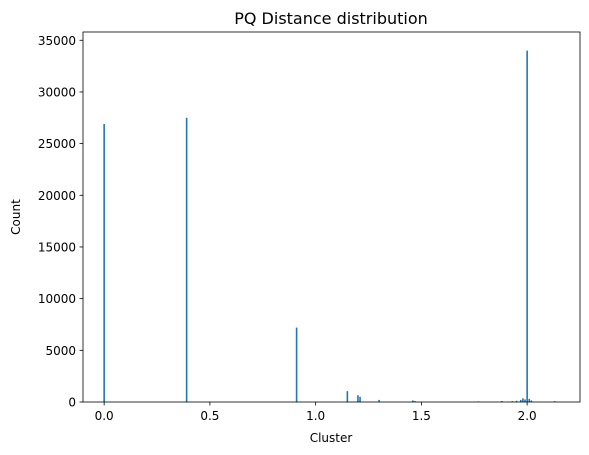 The height and width of the screenshot is (455, 589). Describe the element at coordinates (16, 217) in the screenshot. I see `y-axis-label: Count` at that location.